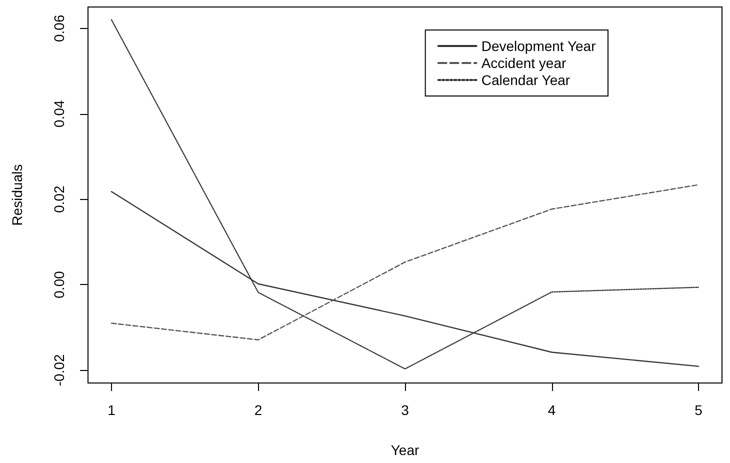 The image size is (730, 463). Describe the element at coordinates (59, 114) in the screenshot. I see `y-tick-label: 0.04` at that location.